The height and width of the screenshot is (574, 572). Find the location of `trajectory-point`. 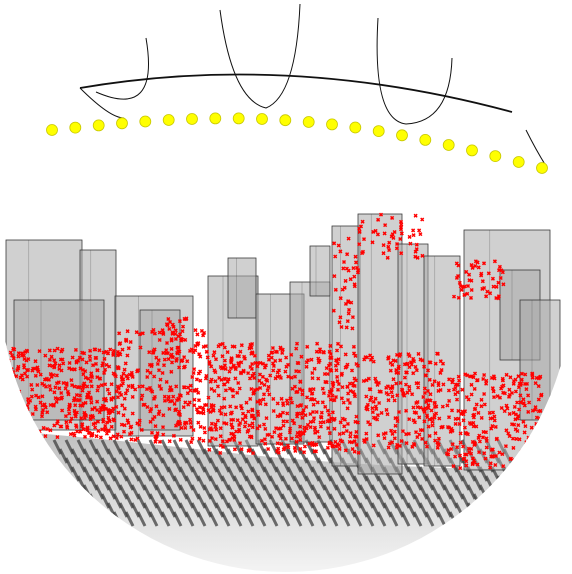

trajectory-point is located at coordinates (168, 120).